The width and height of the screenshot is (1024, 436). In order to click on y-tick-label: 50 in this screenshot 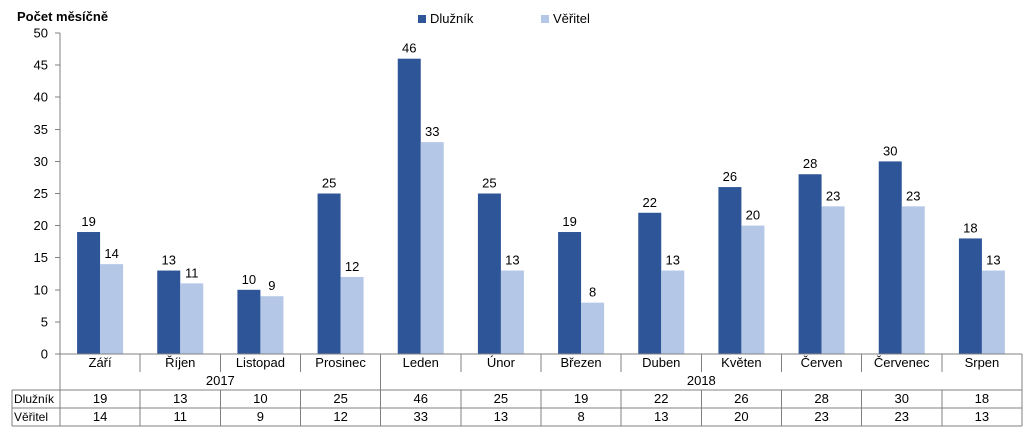, I will do `click(41, 33)`.